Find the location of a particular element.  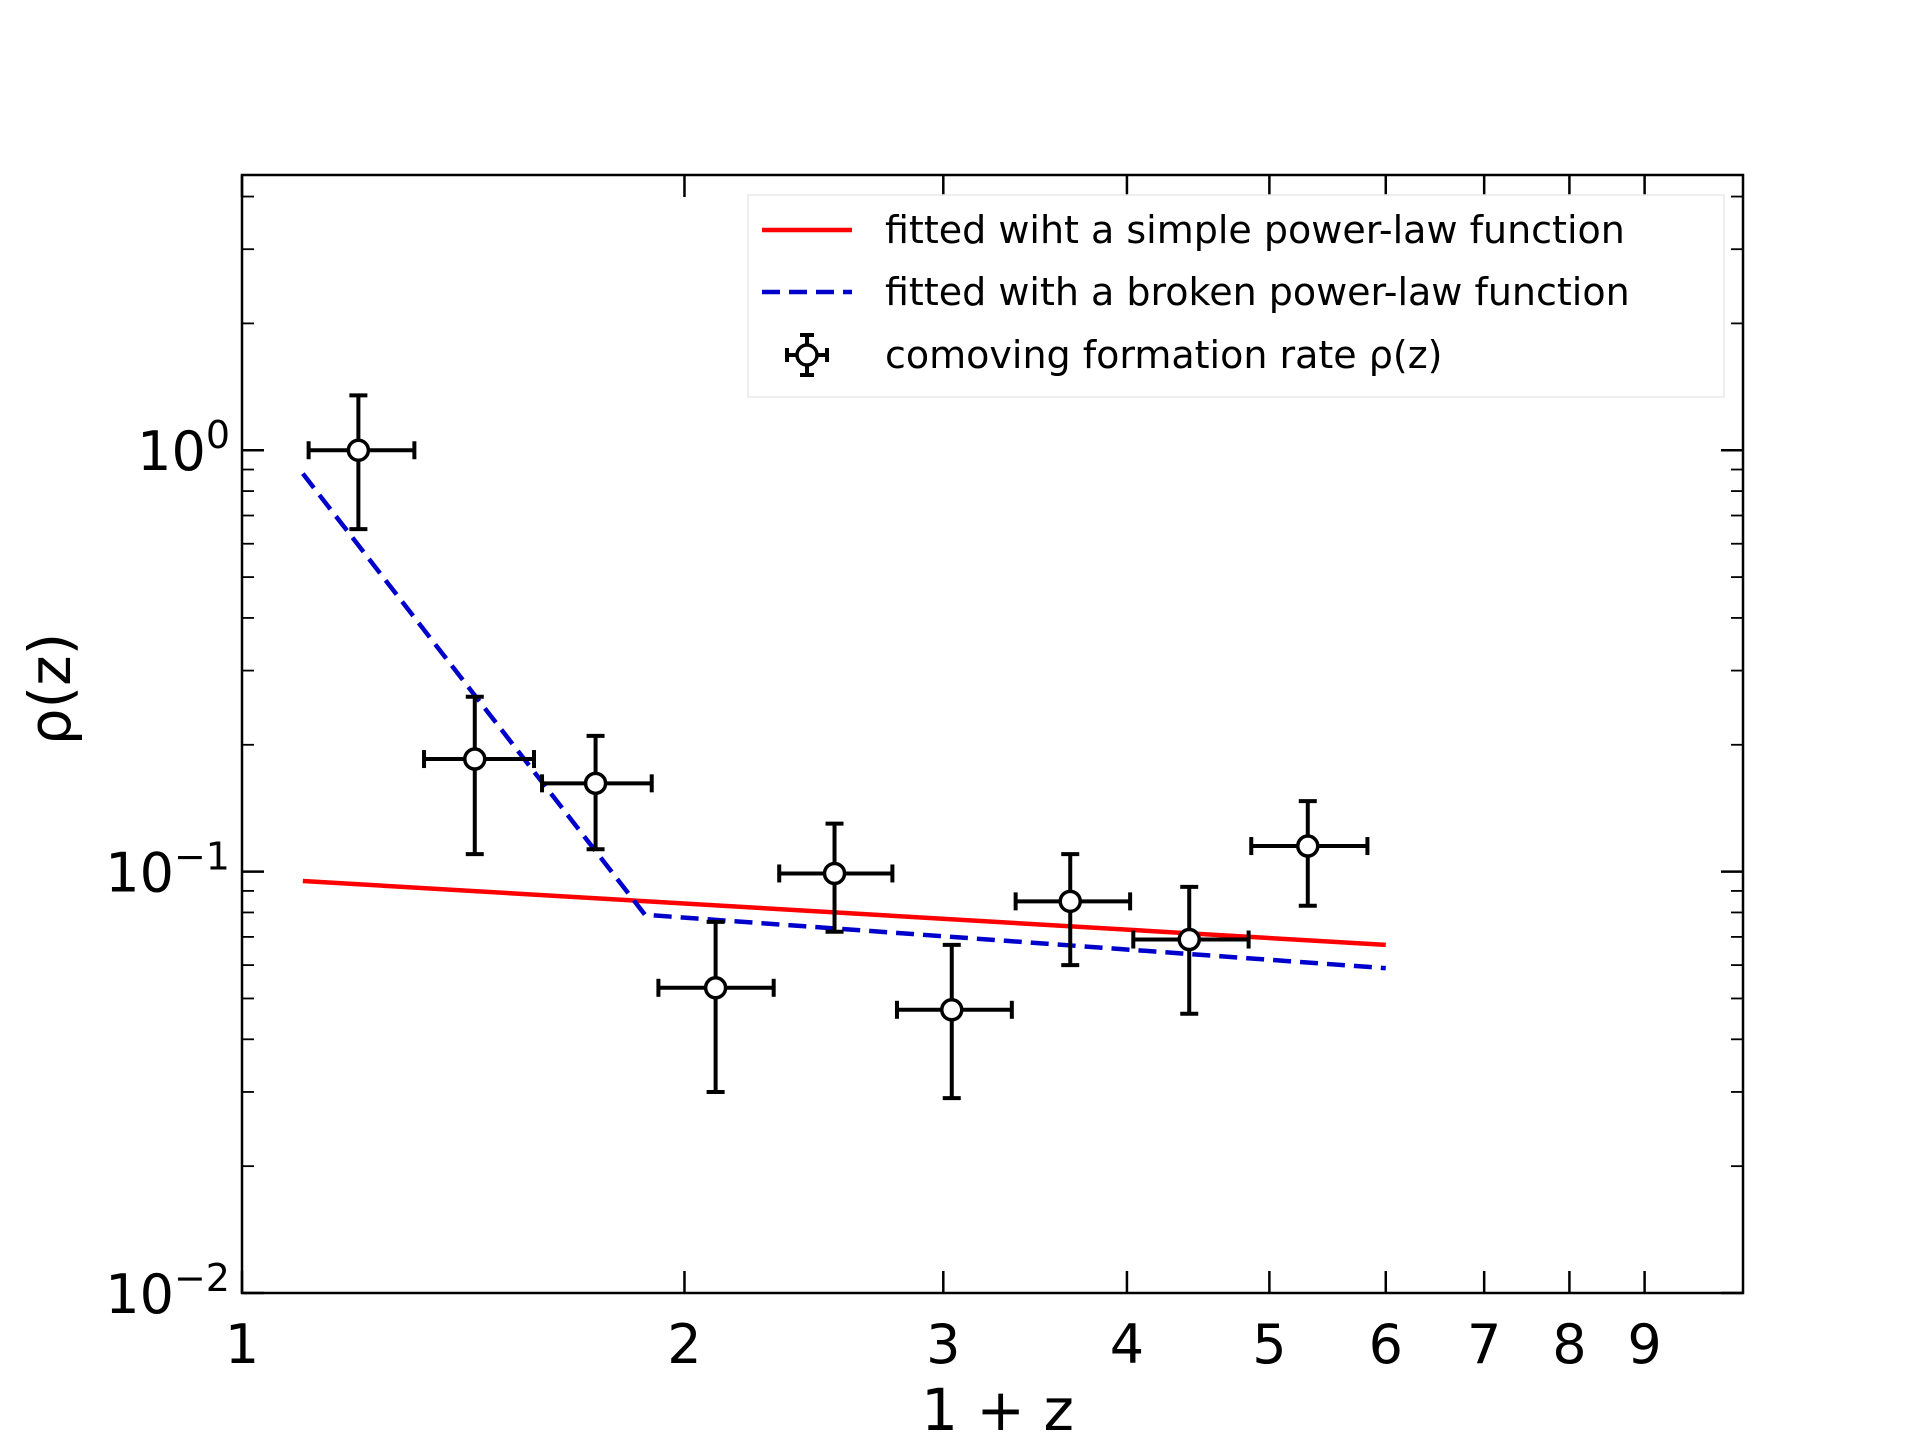

x-tick-label: 9 is located at coordinates (1644, 1344).